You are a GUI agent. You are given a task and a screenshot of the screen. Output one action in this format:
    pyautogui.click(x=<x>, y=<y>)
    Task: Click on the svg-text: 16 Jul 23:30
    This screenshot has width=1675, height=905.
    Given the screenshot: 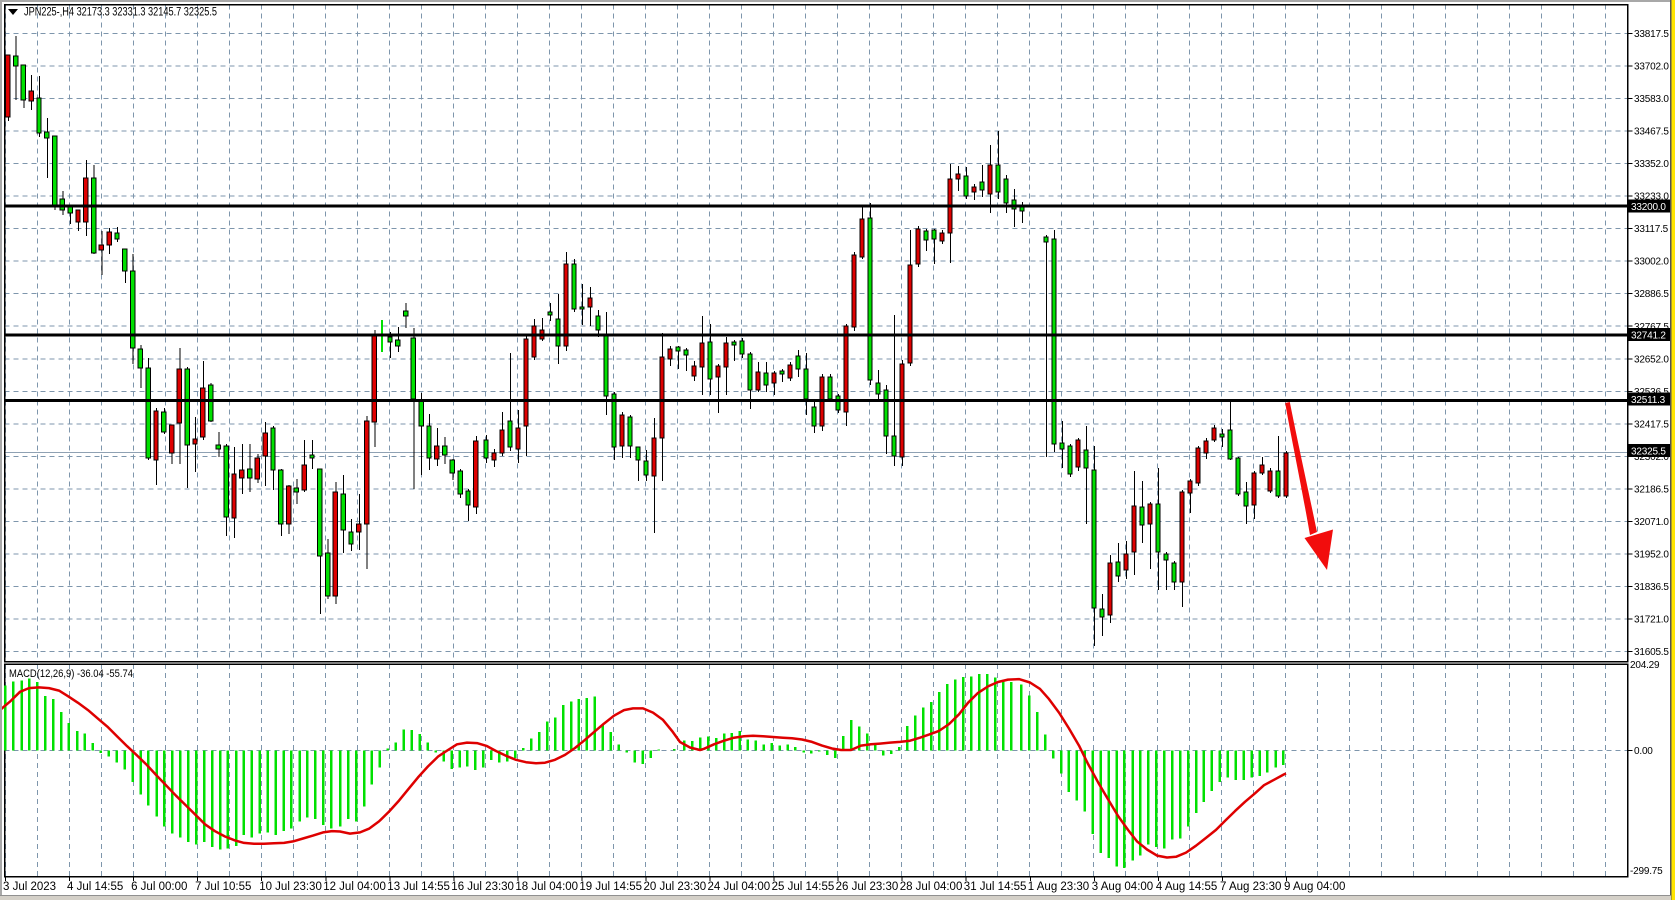 What is the action you would take?
    pyautogui.click(x=482, y=887)
    